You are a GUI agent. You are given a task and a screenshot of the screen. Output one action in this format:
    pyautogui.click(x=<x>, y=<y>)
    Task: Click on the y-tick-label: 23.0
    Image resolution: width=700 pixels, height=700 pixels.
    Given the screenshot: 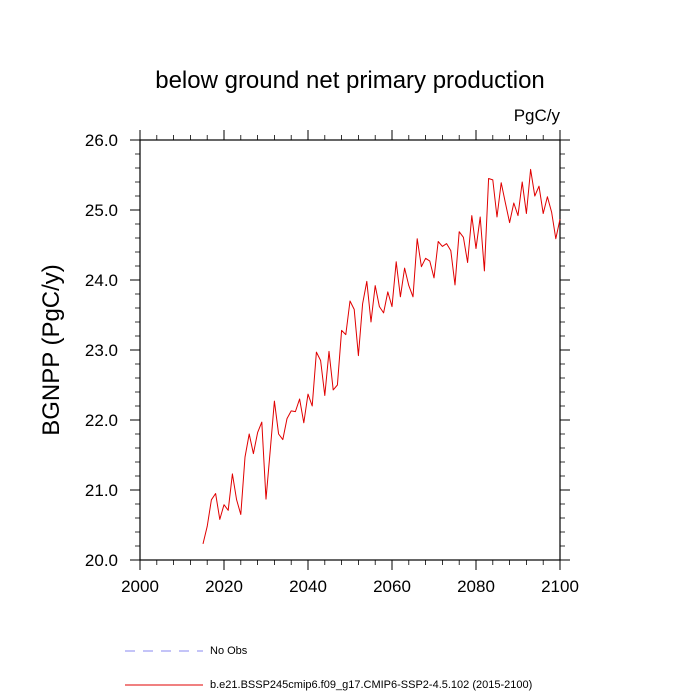 What is the action you would take?
    pyautogui.click(x=101, y=350)
    